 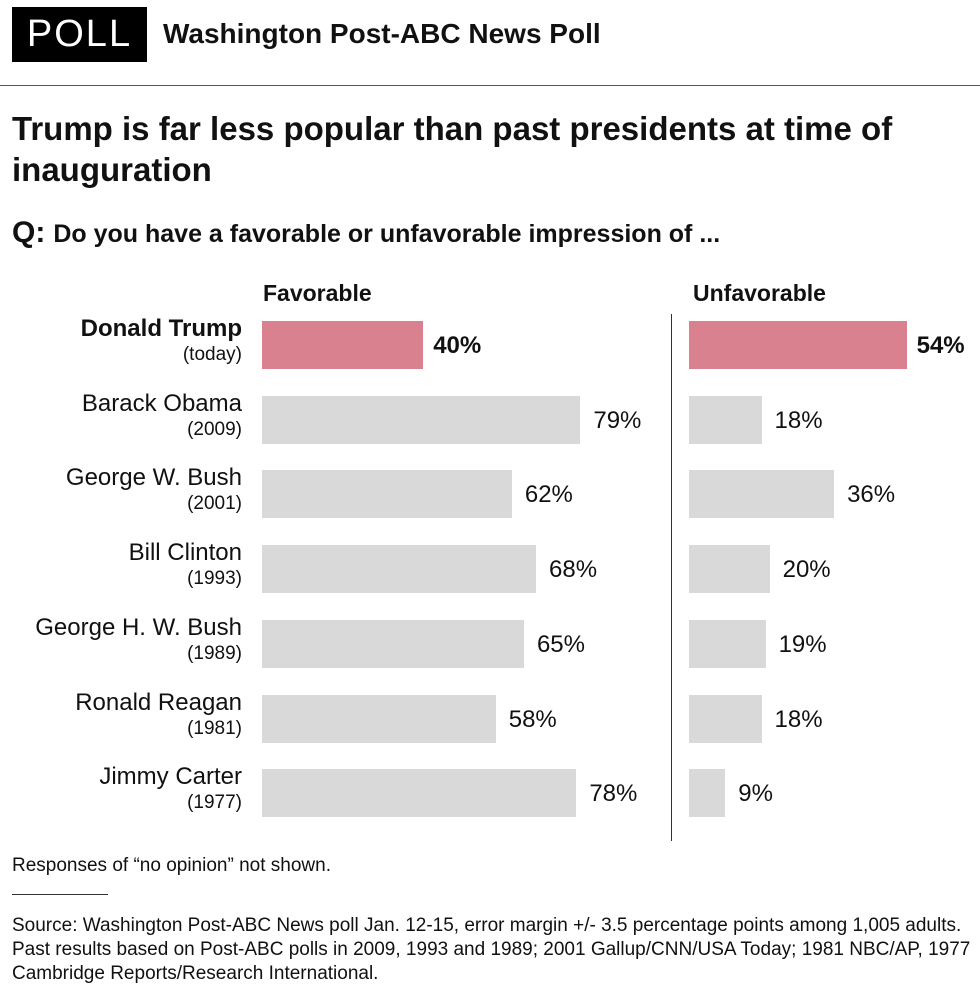 I want to click on category-year: (2001), so click(x=214, y=504).